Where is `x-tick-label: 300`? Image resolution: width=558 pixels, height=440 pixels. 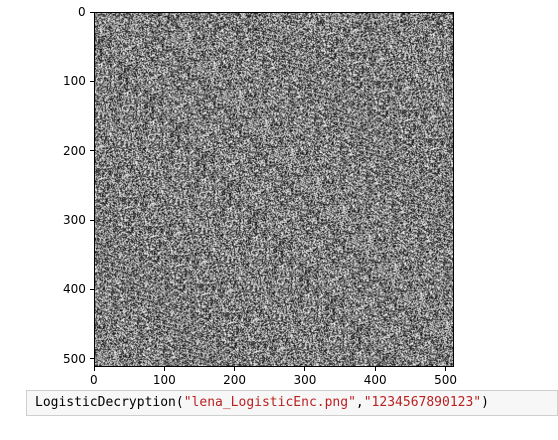 x-tick-label: 300 is located at coordinates (305, 380).